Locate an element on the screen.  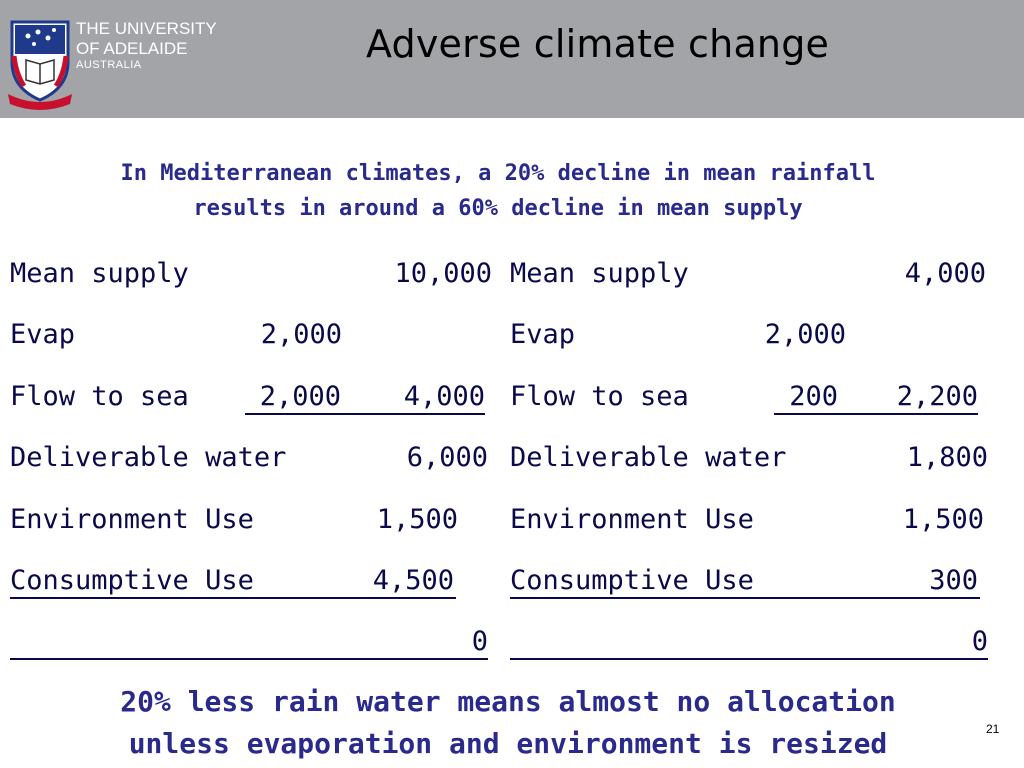
left-flow-label: Flow to sea is located at coordinates (99, 396).